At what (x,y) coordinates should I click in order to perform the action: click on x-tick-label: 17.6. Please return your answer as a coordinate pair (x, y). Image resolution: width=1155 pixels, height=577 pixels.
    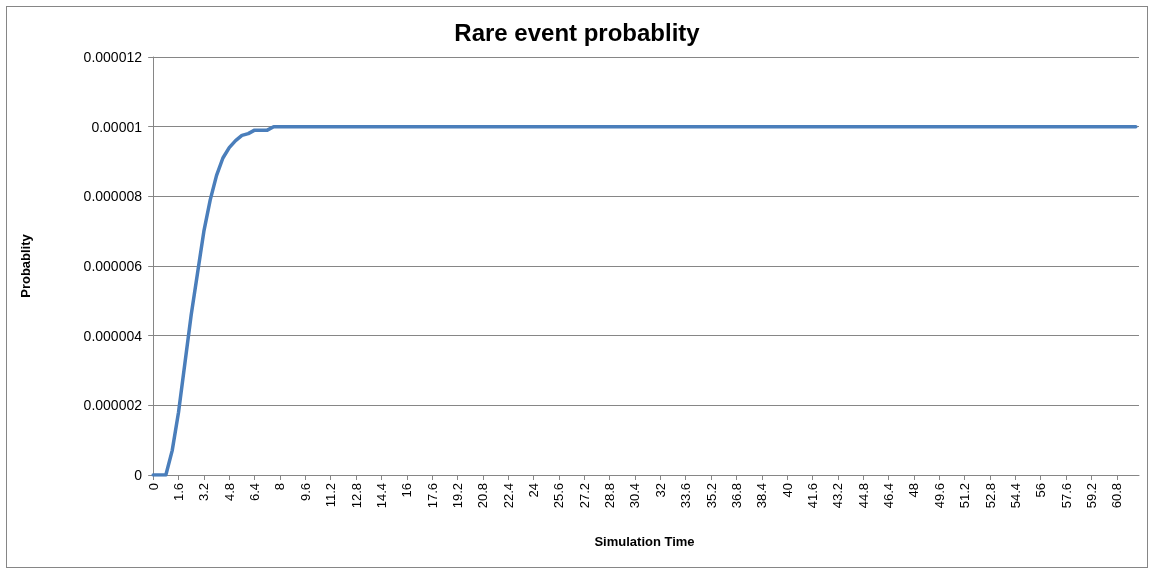
    Looking at the image, I should click on (432, 496).